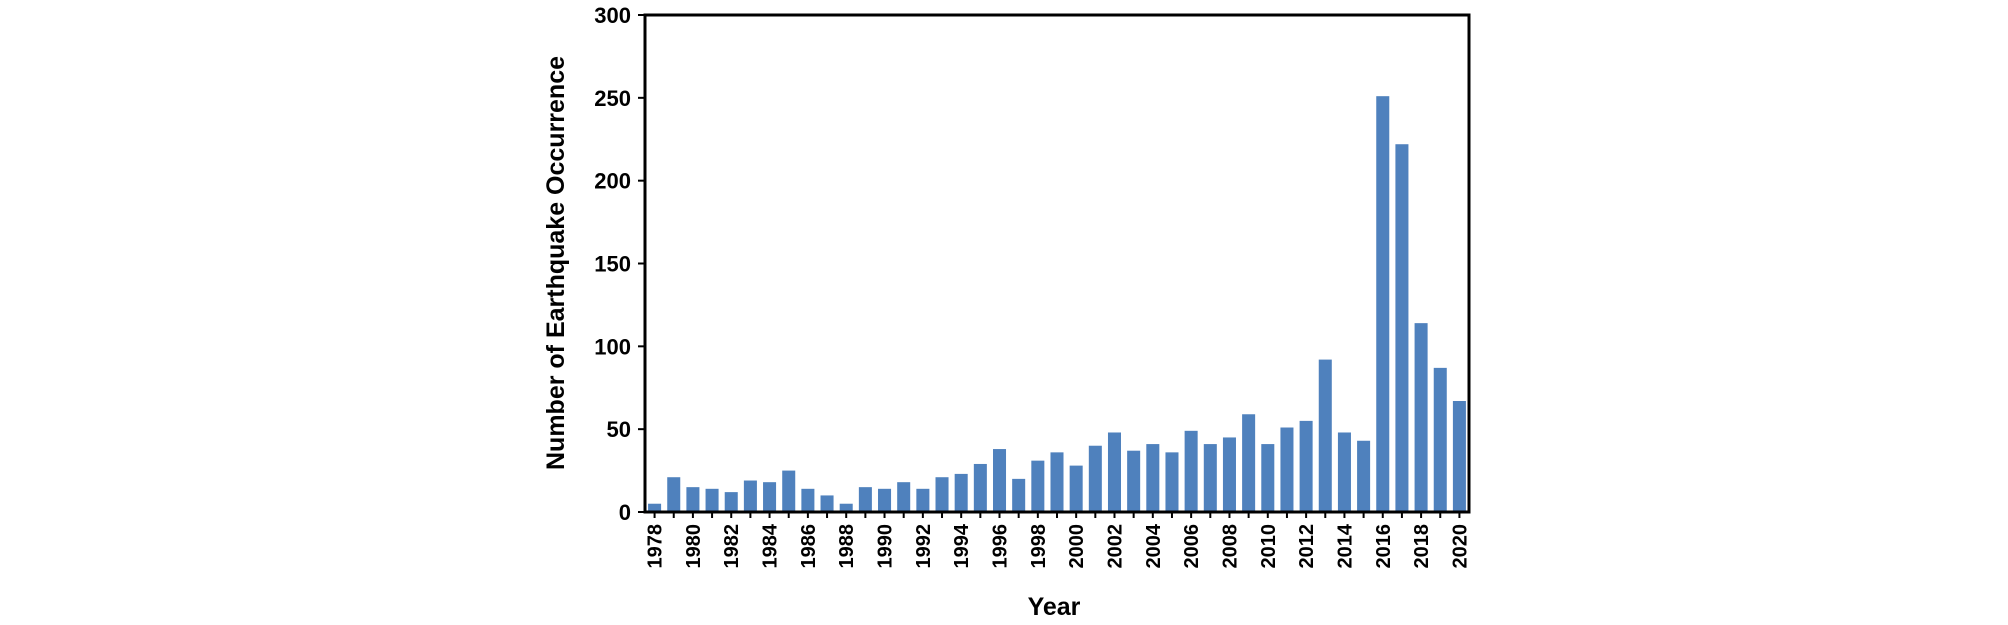 The image size is (2008, 625). Describe the element at coordinates (789, 491) in the screenshot. I see `bar-1985` at that location.